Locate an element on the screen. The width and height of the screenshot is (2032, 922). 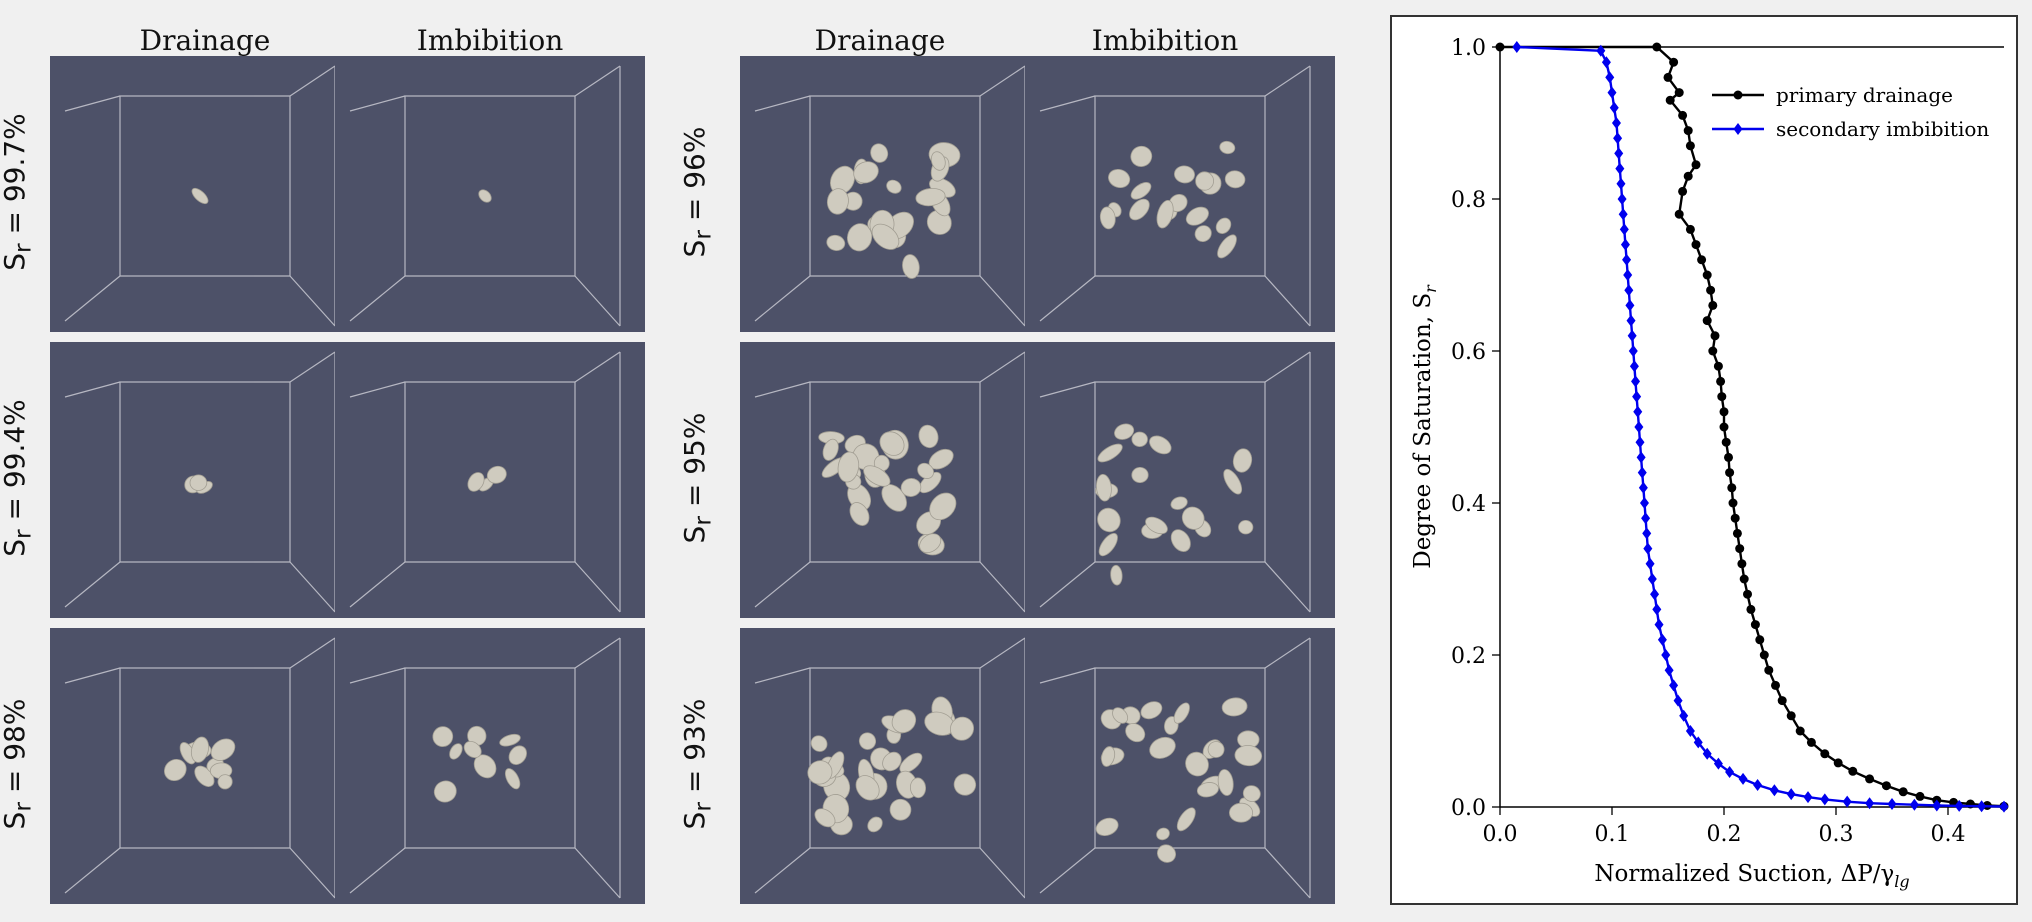
legend-entry-0: primary drainage is located at coordinates (1832, 95).